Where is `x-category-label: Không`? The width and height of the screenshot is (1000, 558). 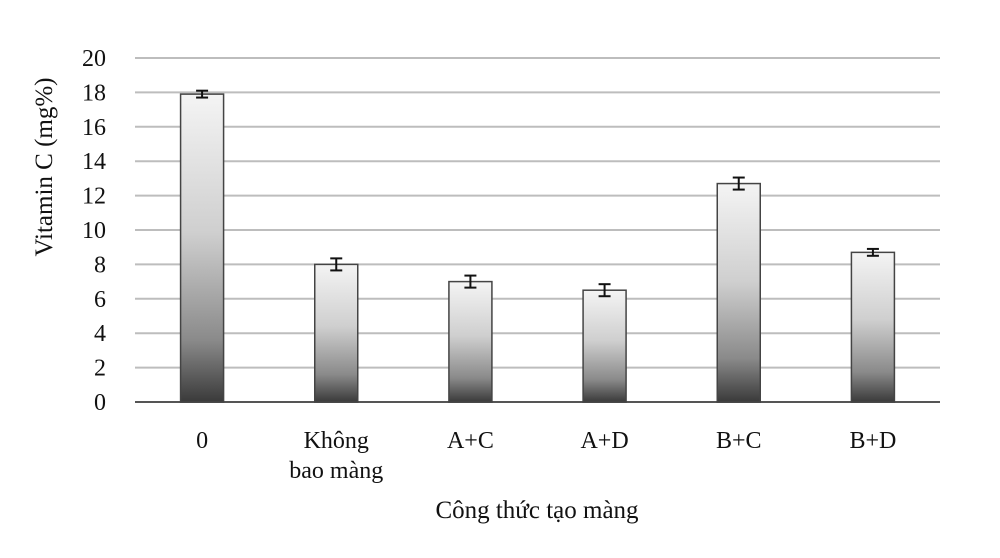 x-category-label: Không is located at coordinates (336, 441).